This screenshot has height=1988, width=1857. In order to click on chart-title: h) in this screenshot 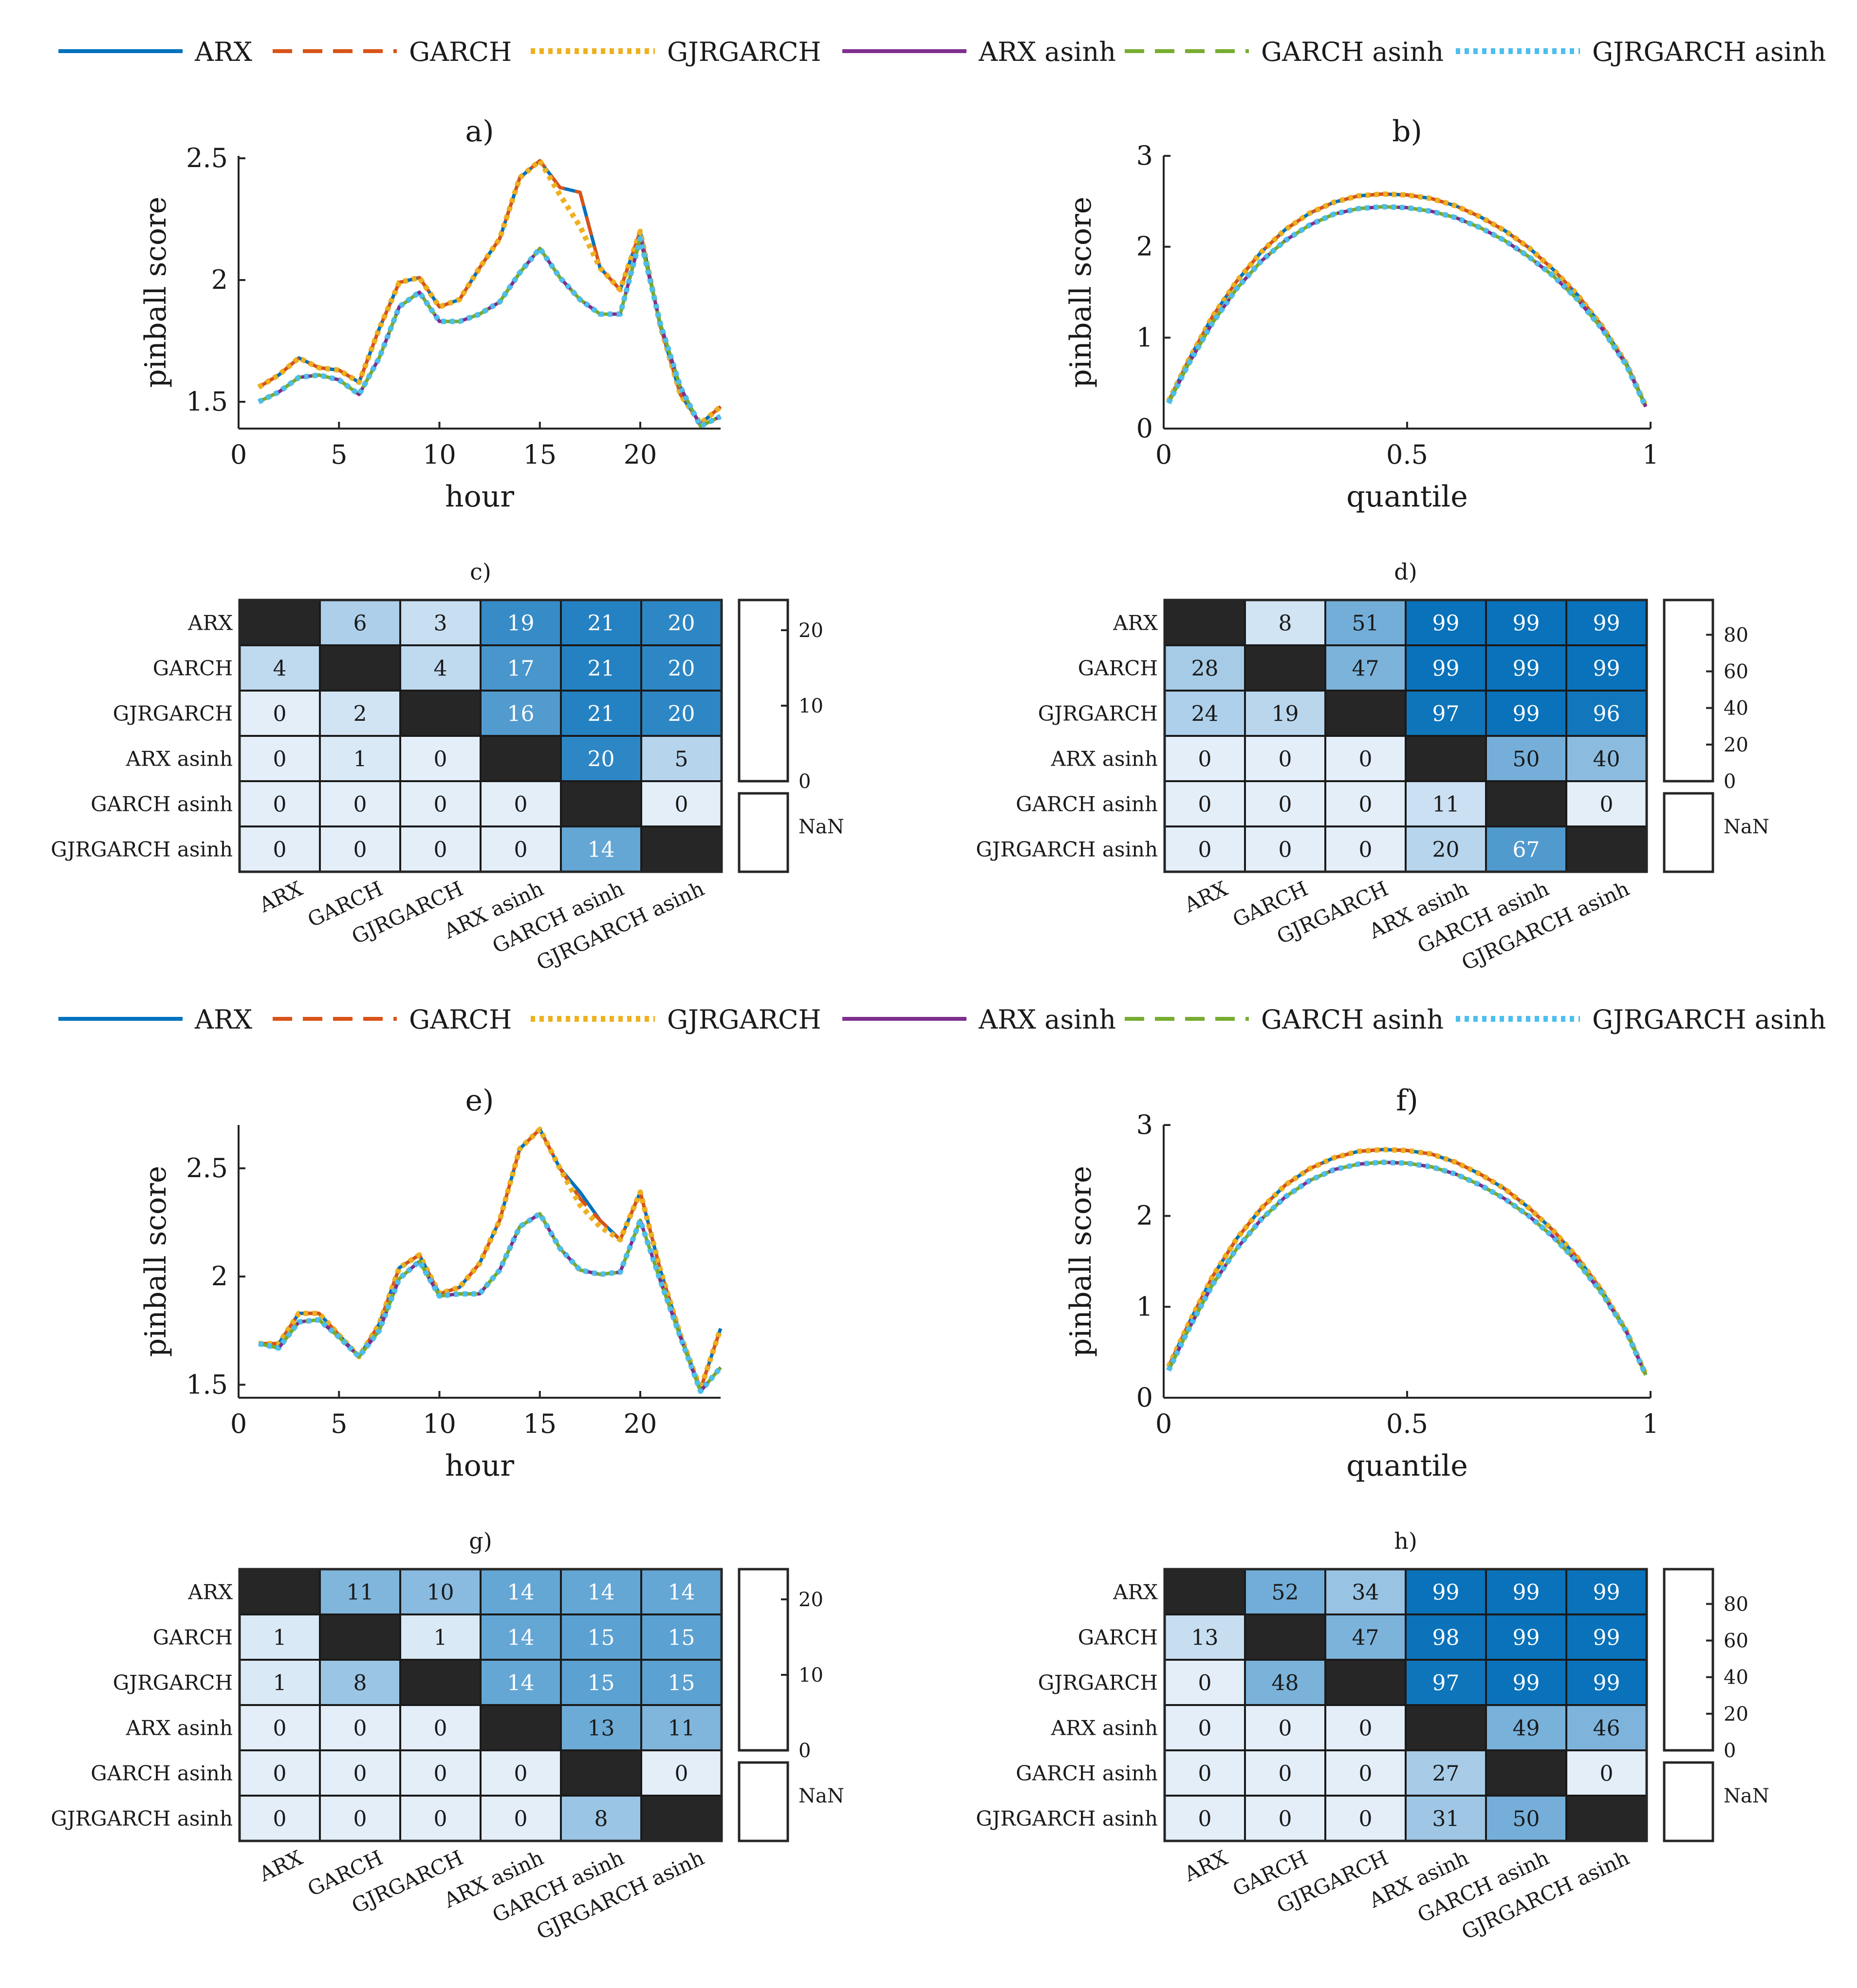, I will do `click(1405, 1541)`.